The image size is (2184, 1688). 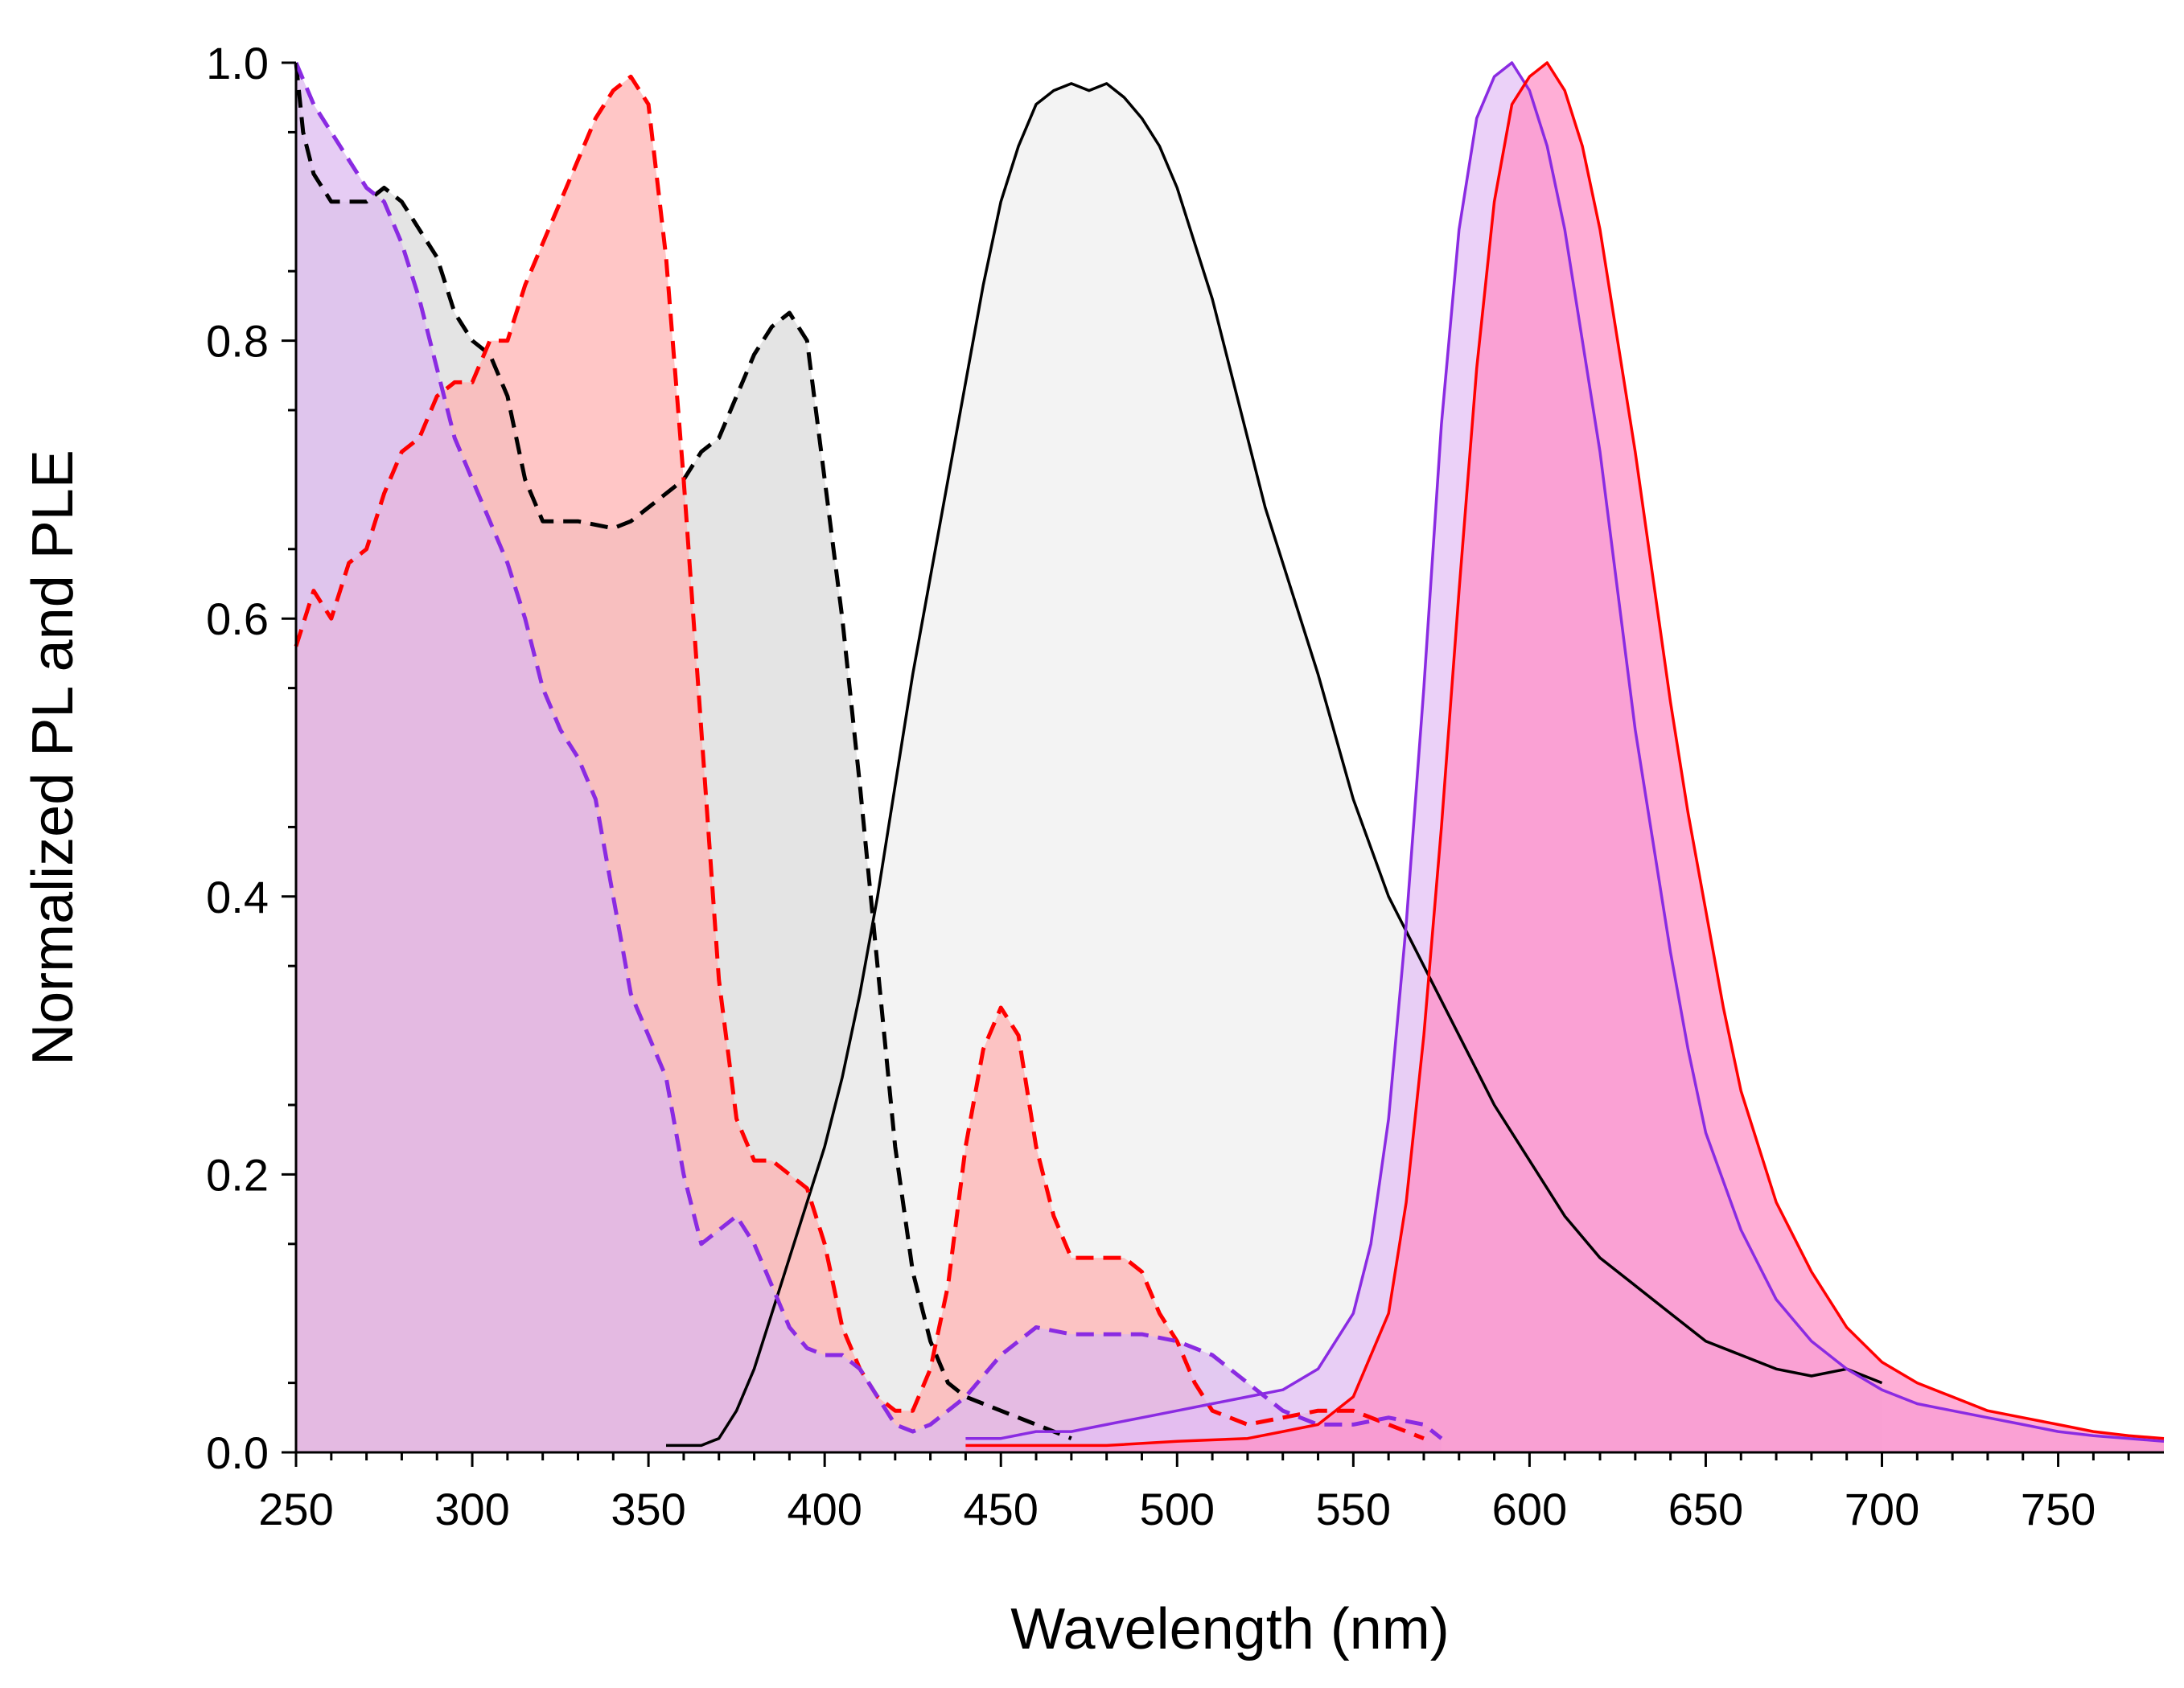 What do you see at coordinates (238, 1174) in the screenshot?
I see `y-tick-label: 0.2` at bounding box center [238, 1174].